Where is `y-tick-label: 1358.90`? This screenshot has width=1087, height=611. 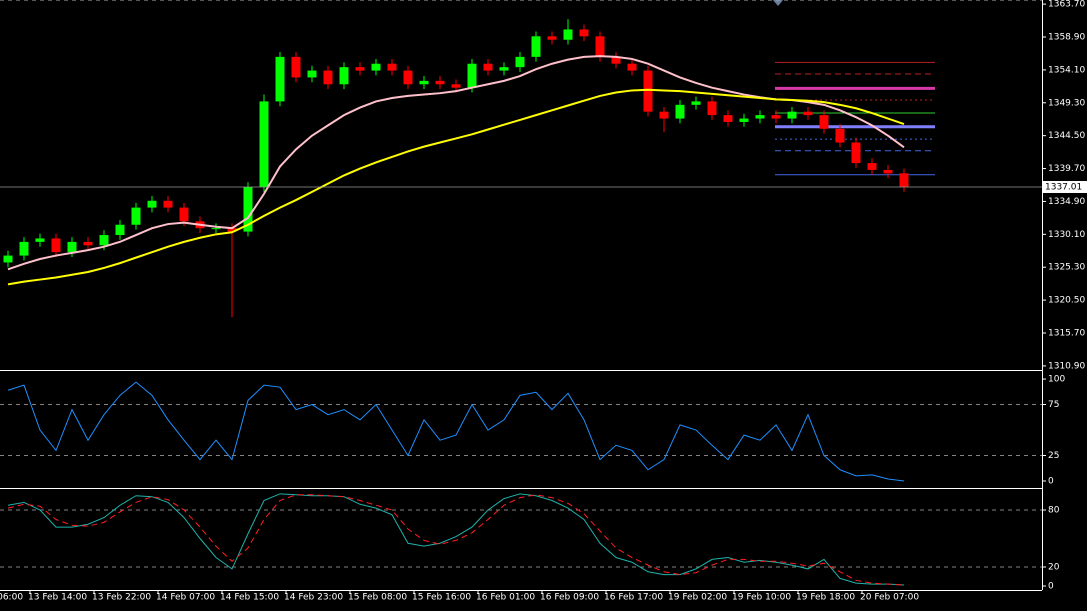 y-tick-label: 1358.90 is located at coordinates (1066, 38).